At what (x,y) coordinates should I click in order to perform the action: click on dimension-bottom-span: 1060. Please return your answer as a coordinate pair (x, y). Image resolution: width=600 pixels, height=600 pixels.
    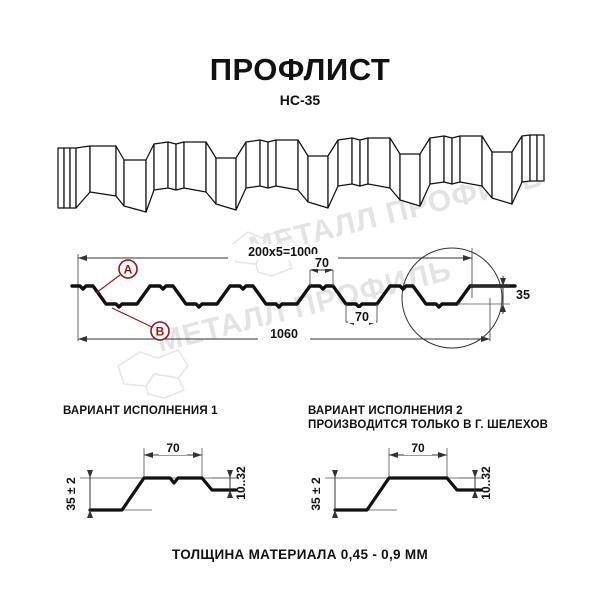
    Looking at the image, I should click on (284, 334).